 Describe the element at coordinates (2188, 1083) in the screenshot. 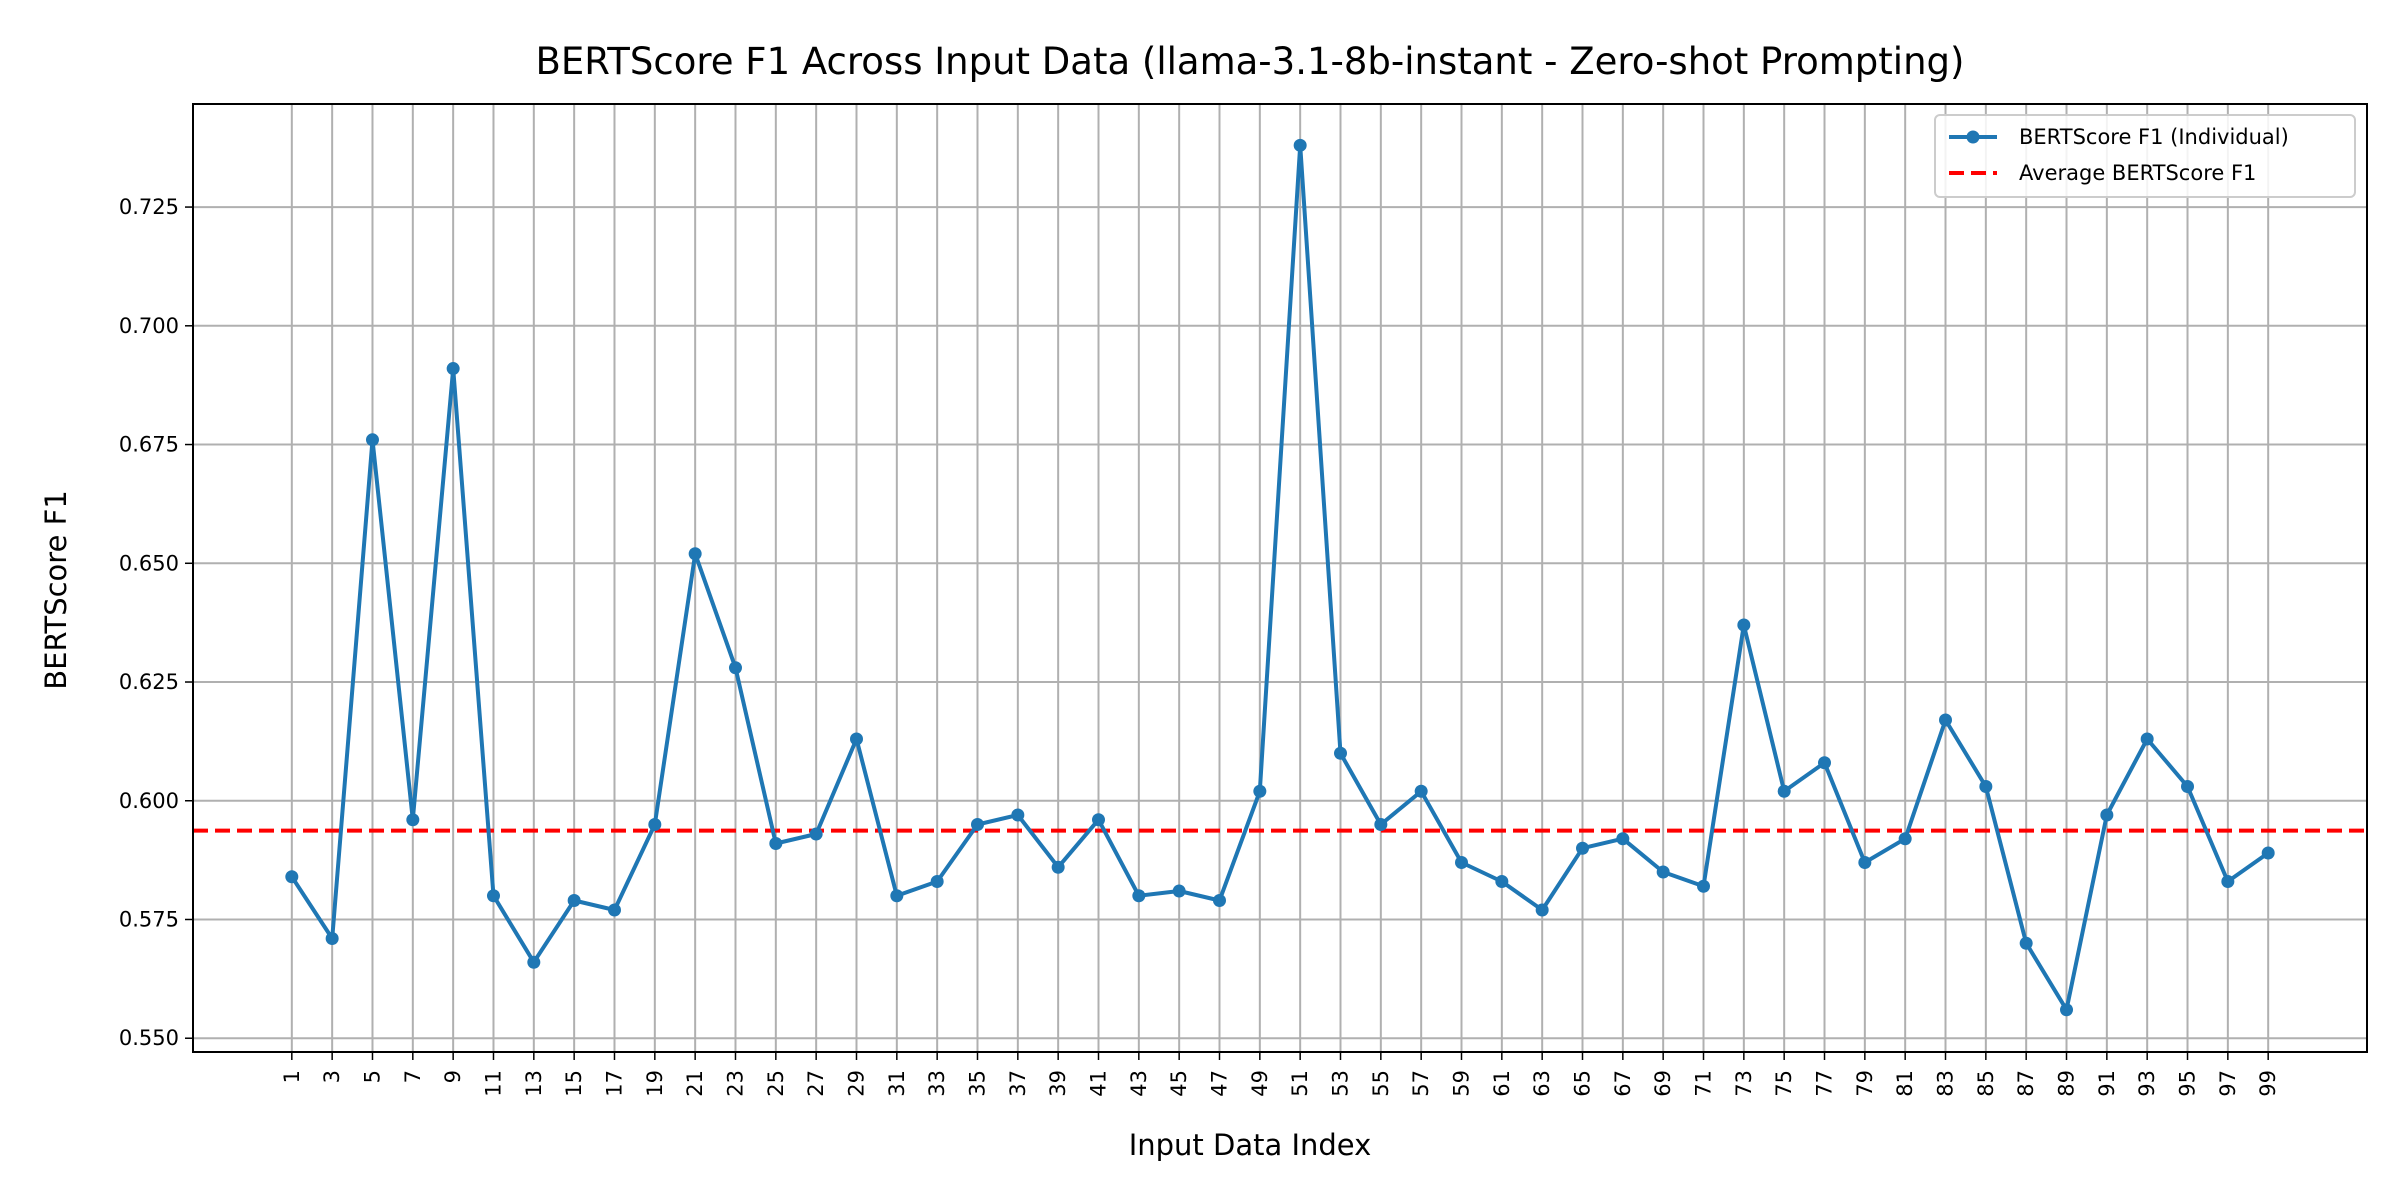

I see `x-tick-label: 95` at that location.